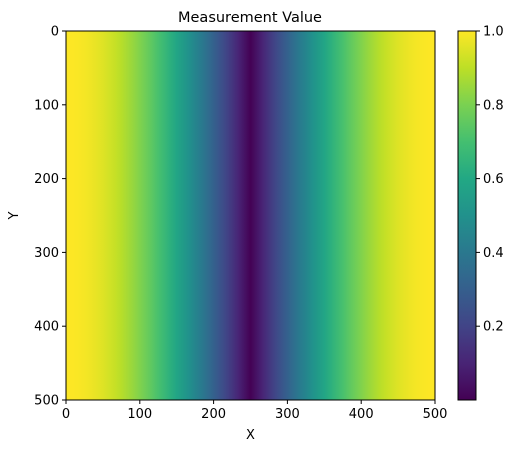 The height and width of the screenshot is (453, 520). Describe the element at coordinates (250, 435) in the screenshot. I see `x-axis-label: X` at that location.